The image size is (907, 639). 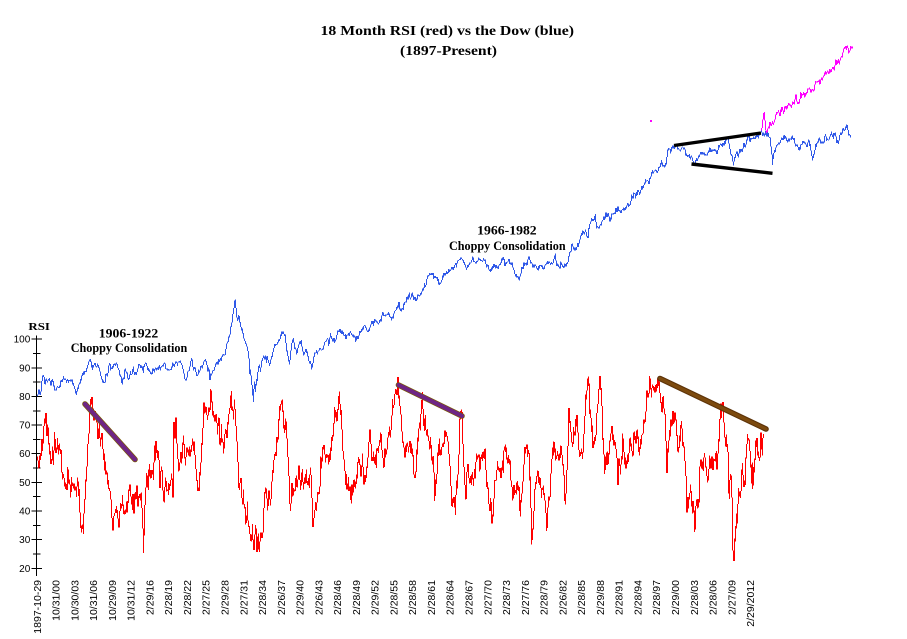 What do you see at coordinates (129, 332) in the screenshot?
I see `svg-text: 1906-1922` at bounding box center [129, 332].